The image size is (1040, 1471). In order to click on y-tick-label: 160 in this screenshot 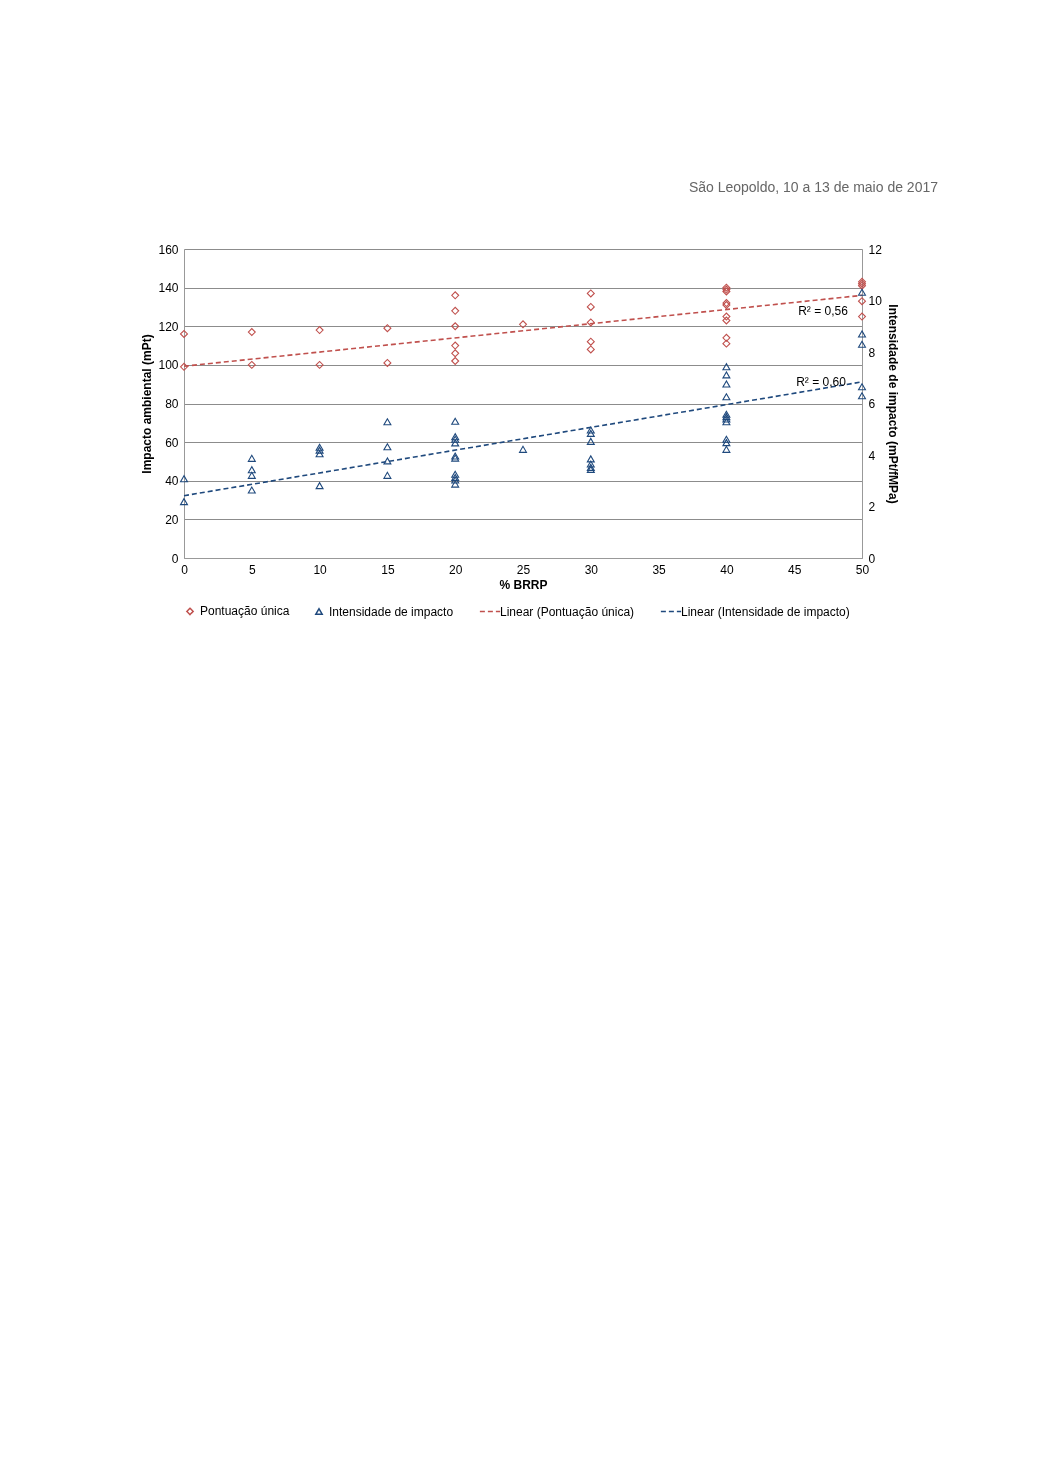, I will do `click(168, 249)`.